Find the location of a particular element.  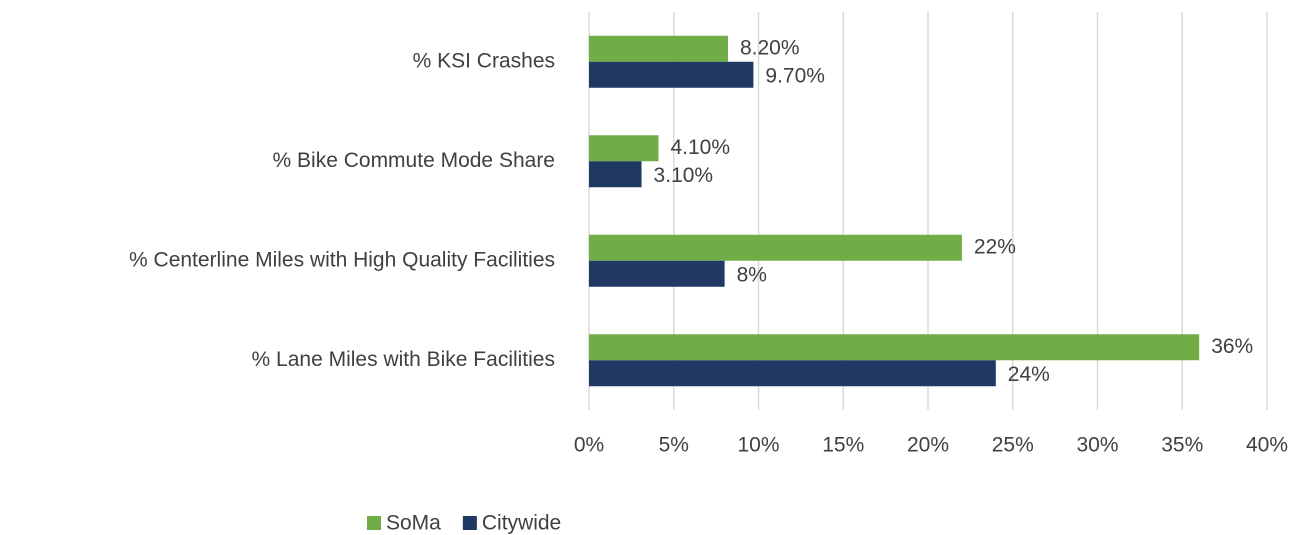

x-tick-label: 10% is located at coordinates (758, 445).